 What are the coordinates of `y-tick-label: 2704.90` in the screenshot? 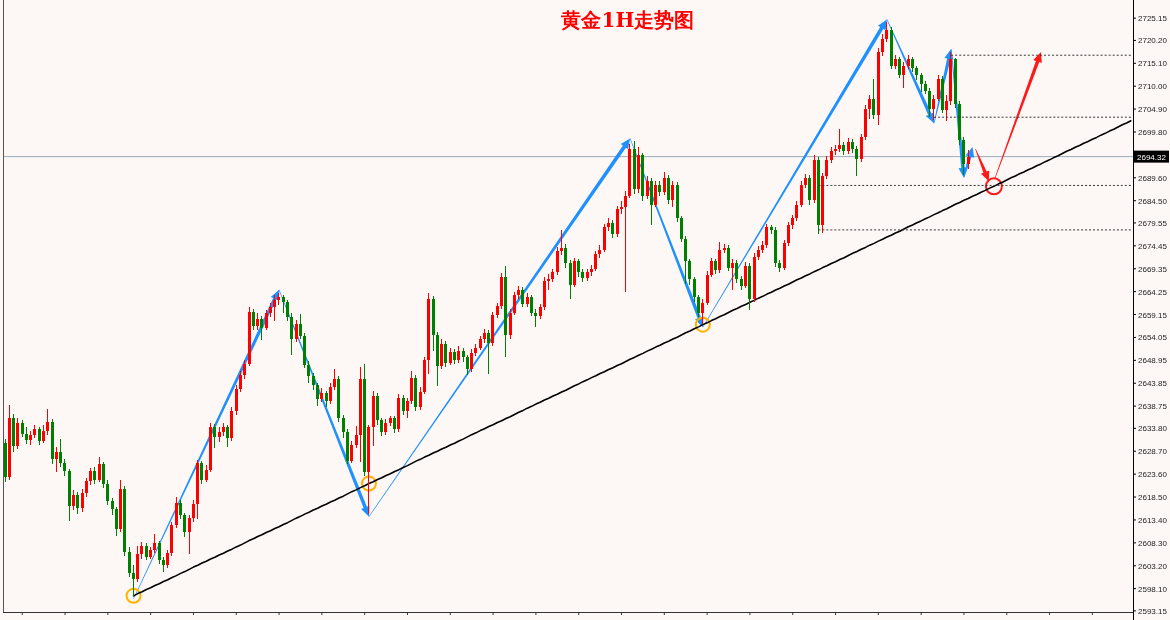 It's located at (1153, 109).